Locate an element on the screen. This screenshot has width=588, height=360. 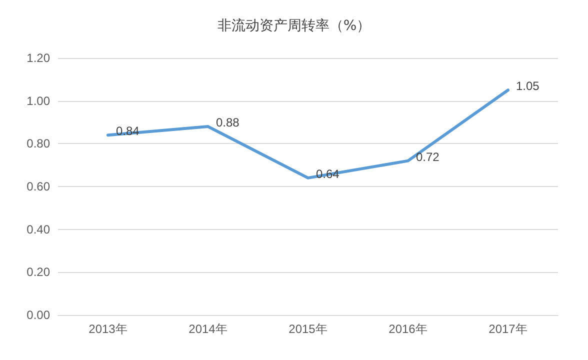
y-tick-label: 1.00 is located at coordinates (38, 101).